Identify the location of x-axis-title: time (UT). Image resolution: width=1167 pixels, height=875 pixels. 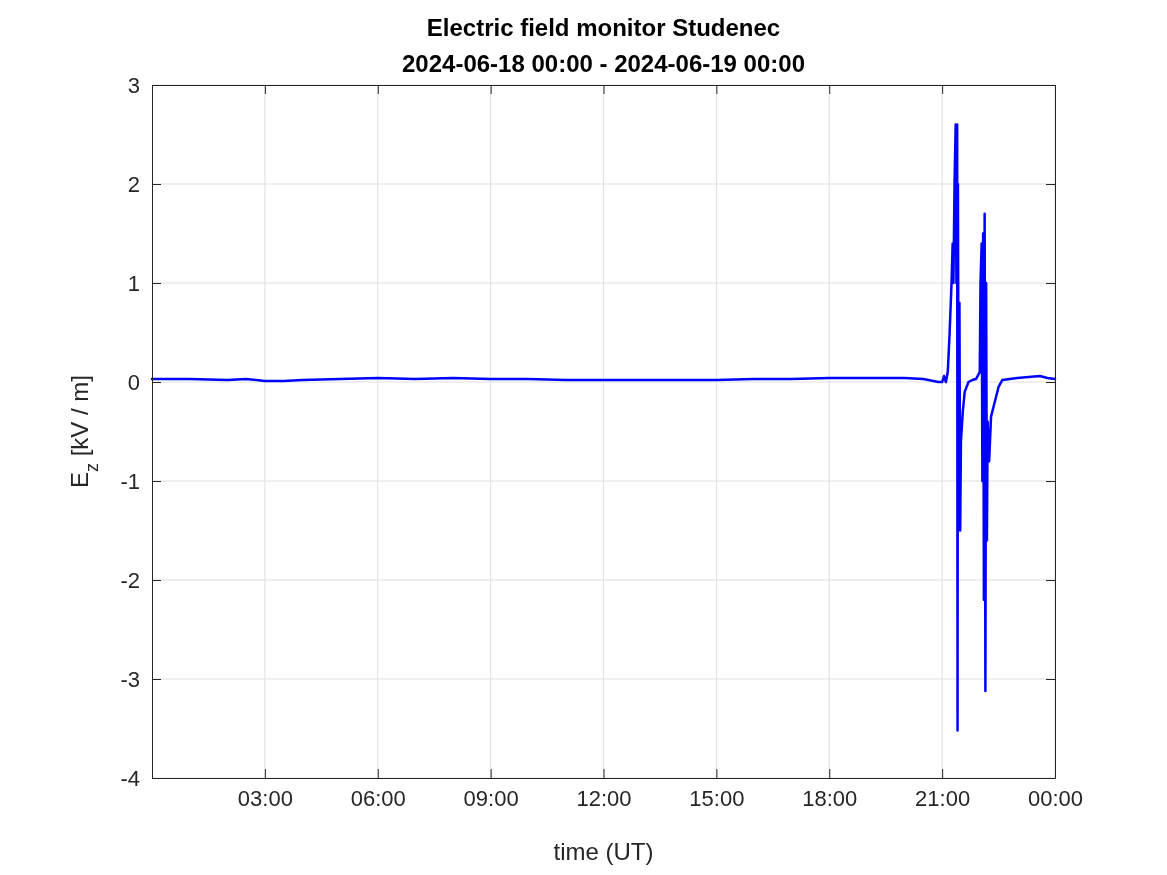
(603, 851).